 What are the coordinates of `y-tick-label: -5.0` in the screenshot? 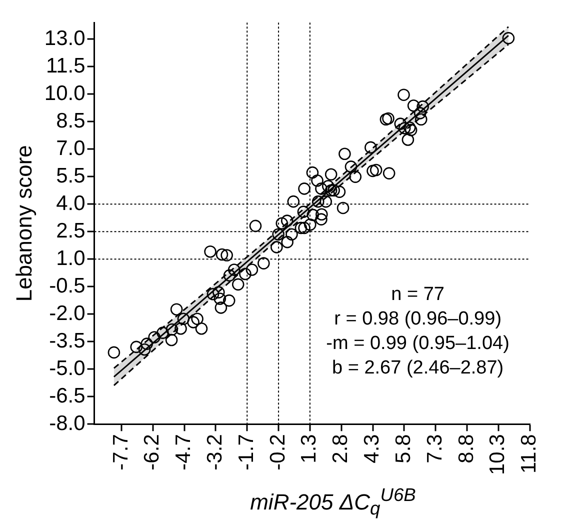 It's located at (67, 368).